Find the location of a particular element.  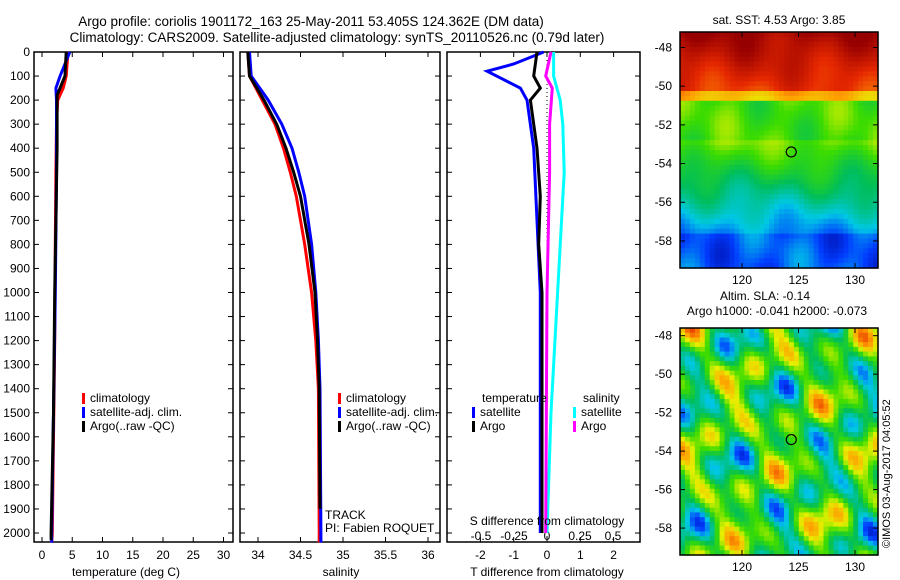

y-tick-label: 700 is located at coordinates (20, 220).